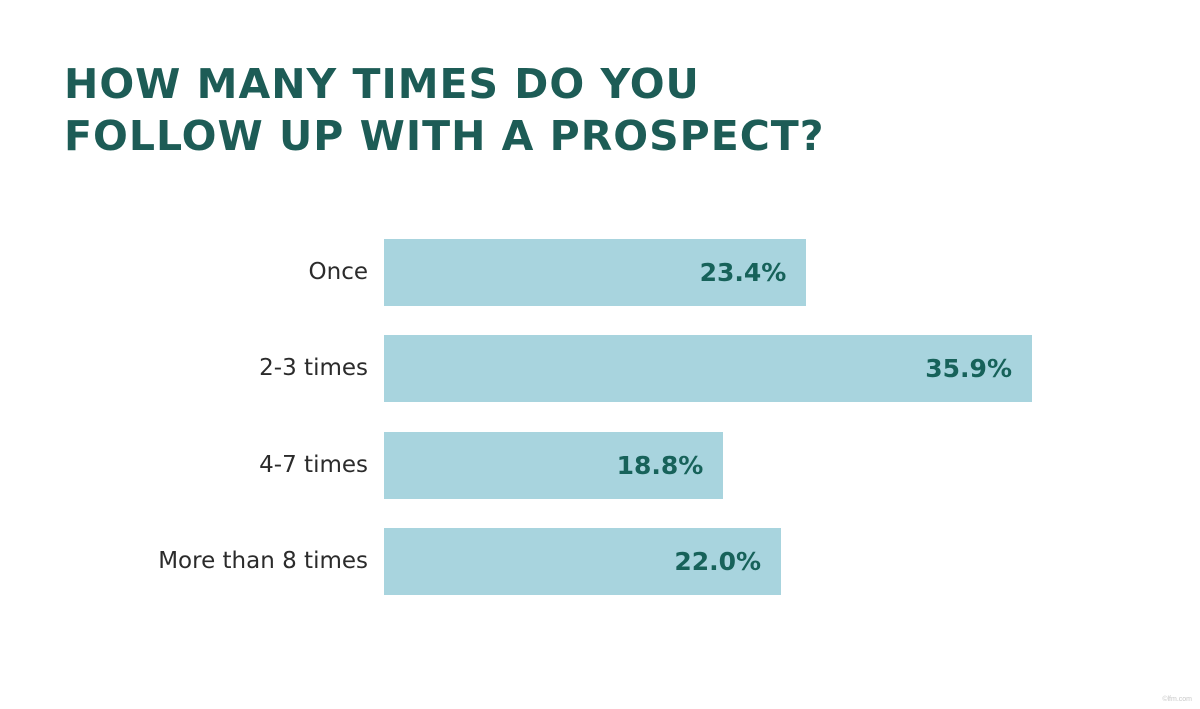  I want to click on bar: 23.4%, so click(595, 272).